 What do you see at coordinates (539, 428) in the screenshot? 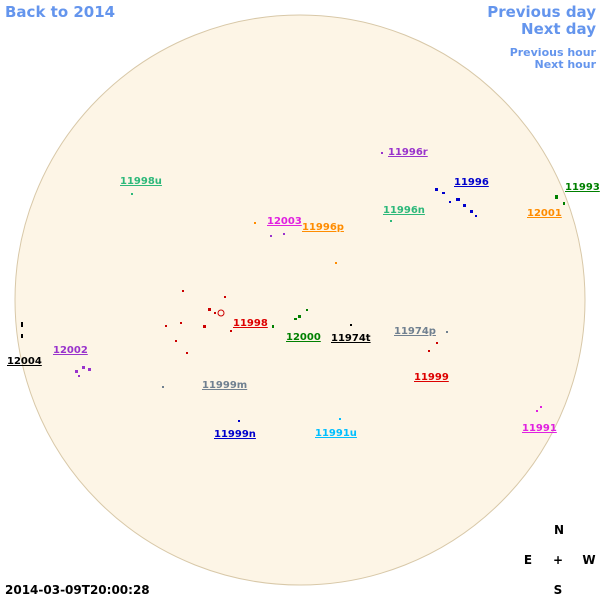
I see `region-label: 11991` at bounding box center [539, 428].